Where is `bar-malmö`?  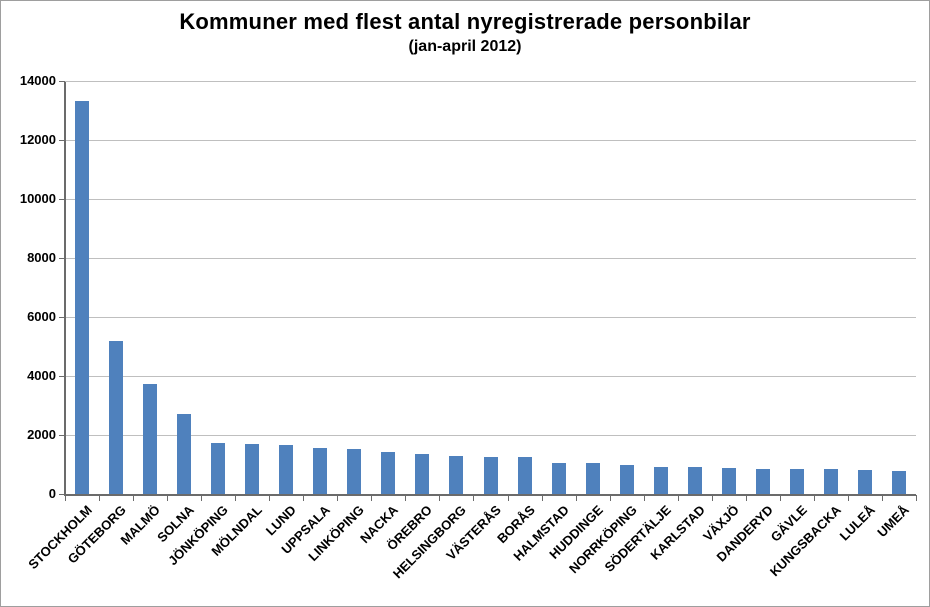
bar-malmö is located at coordinates (150, 439).